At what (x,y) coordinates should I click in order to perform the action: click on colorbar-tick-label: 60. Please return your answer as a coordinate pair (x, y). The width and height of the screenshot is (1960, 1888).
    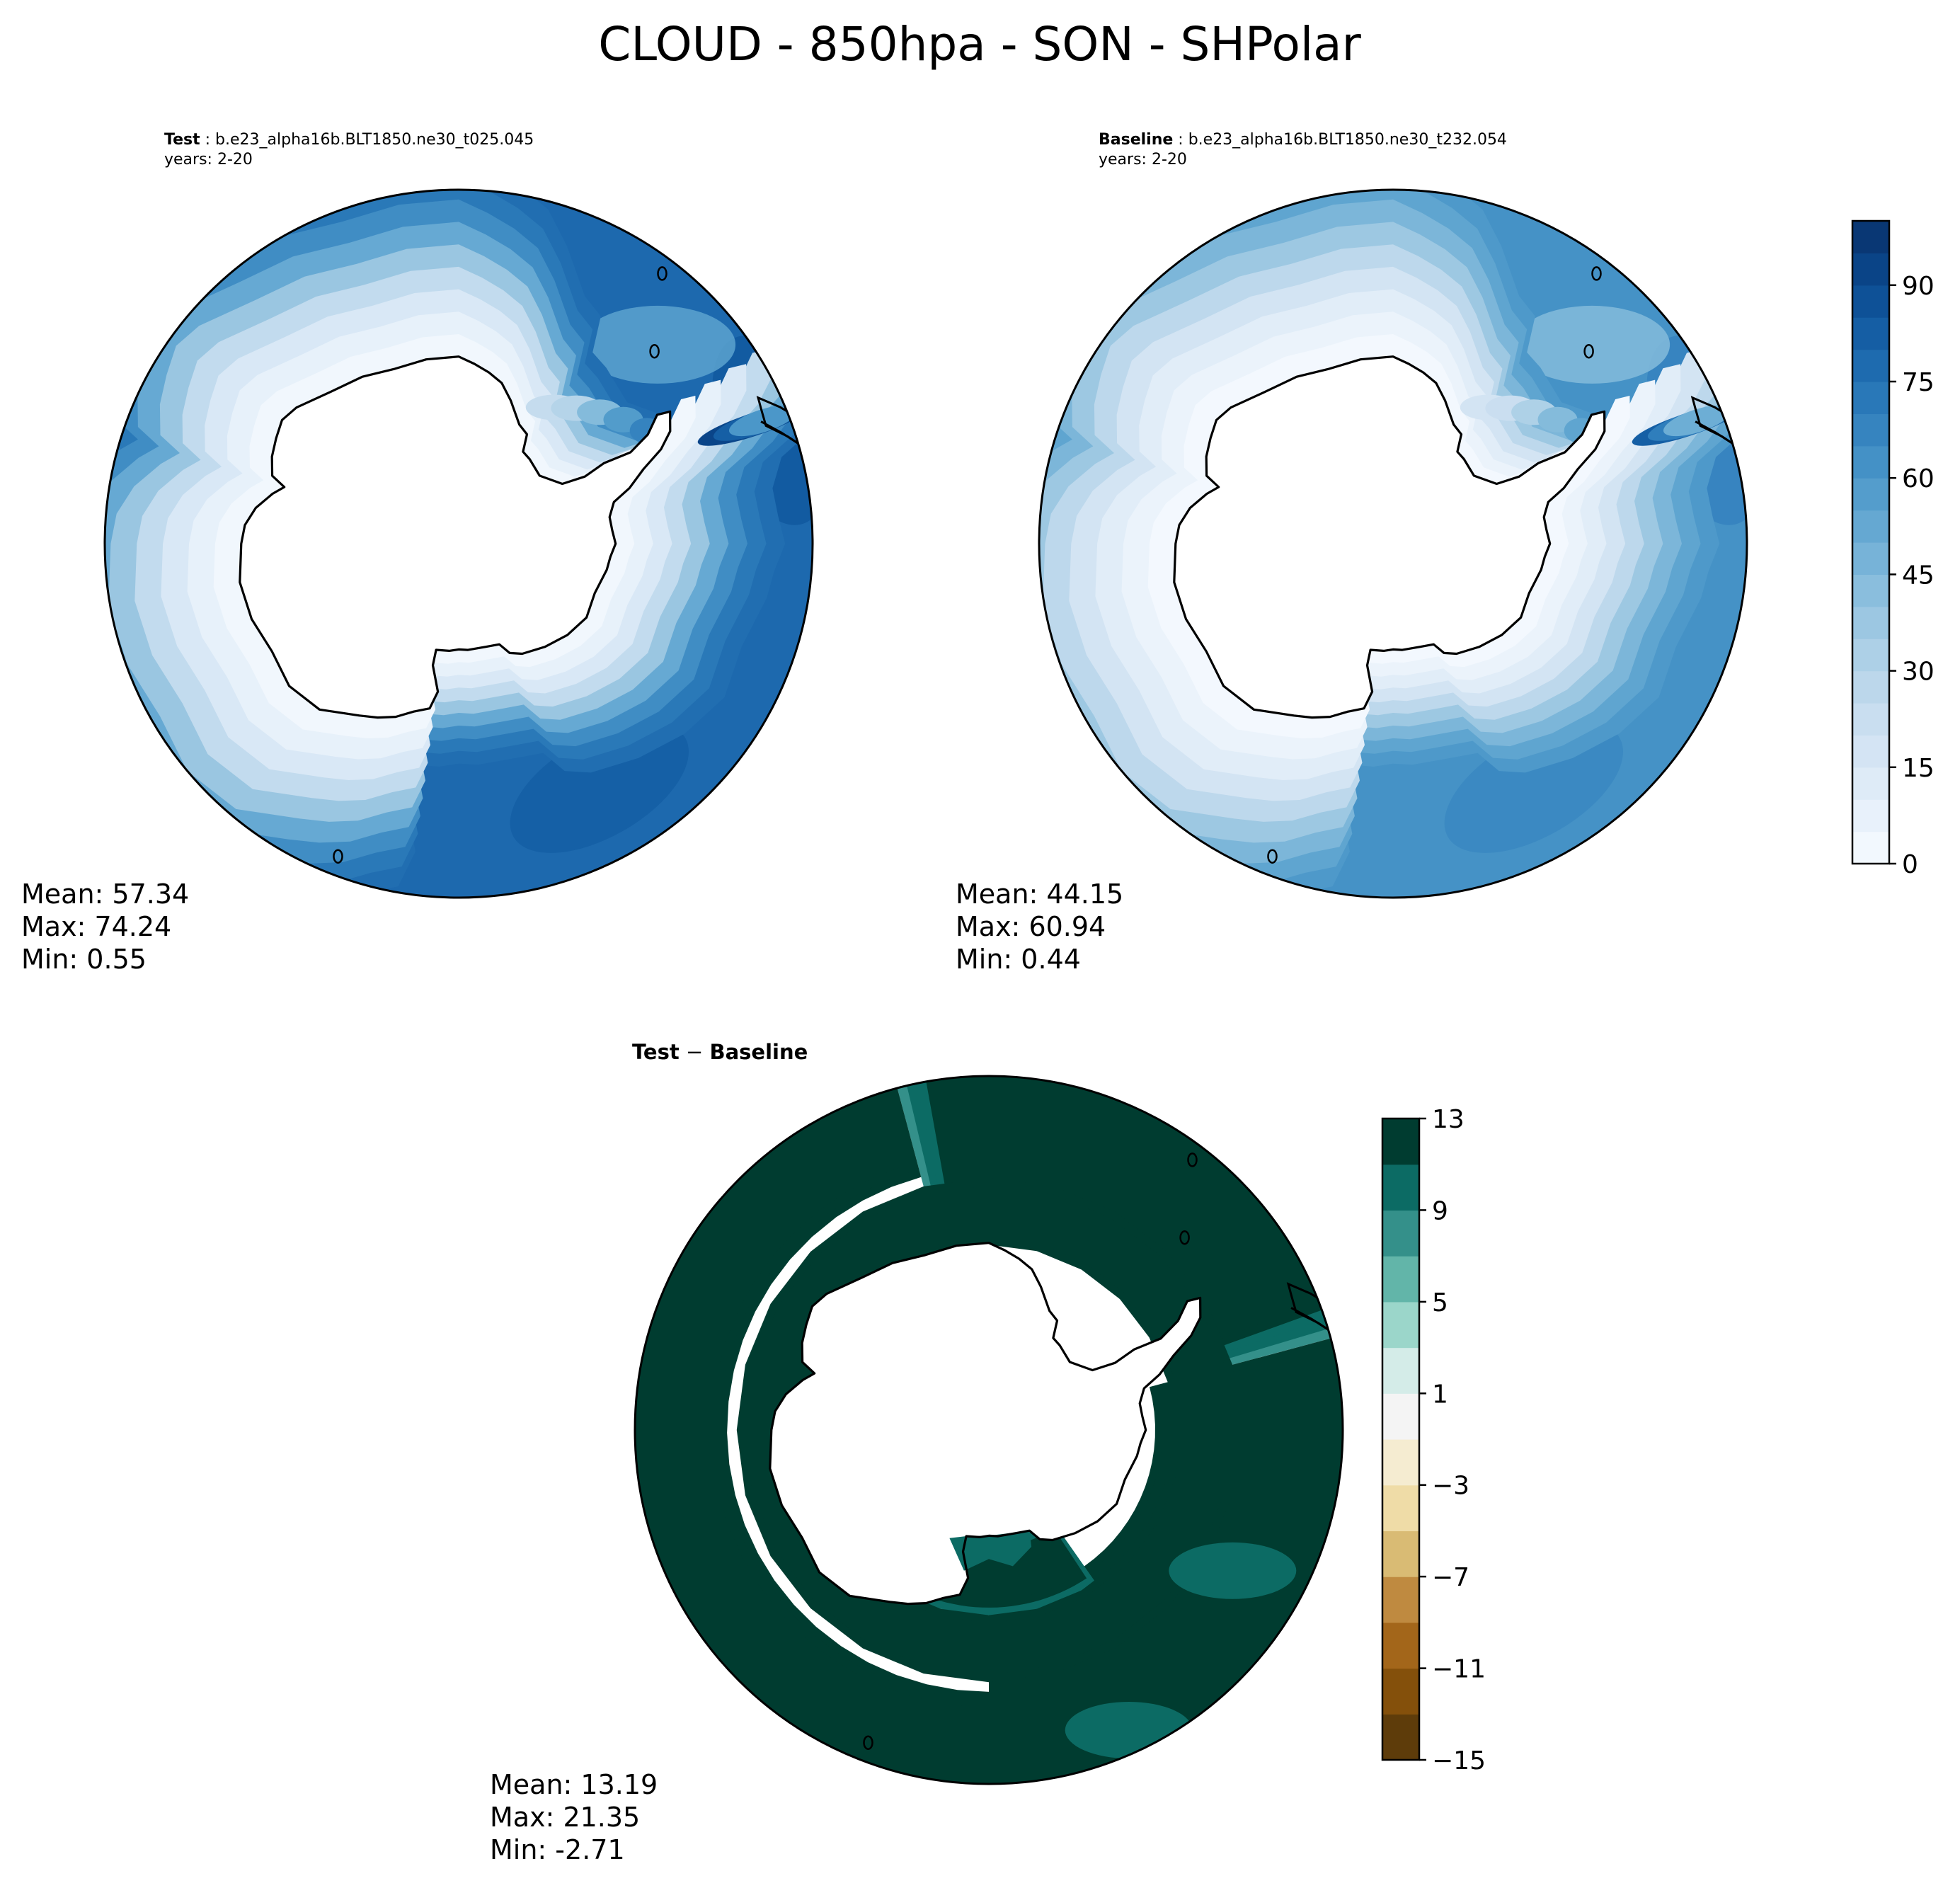
    Looking at the image, I should click on (1918, 479).